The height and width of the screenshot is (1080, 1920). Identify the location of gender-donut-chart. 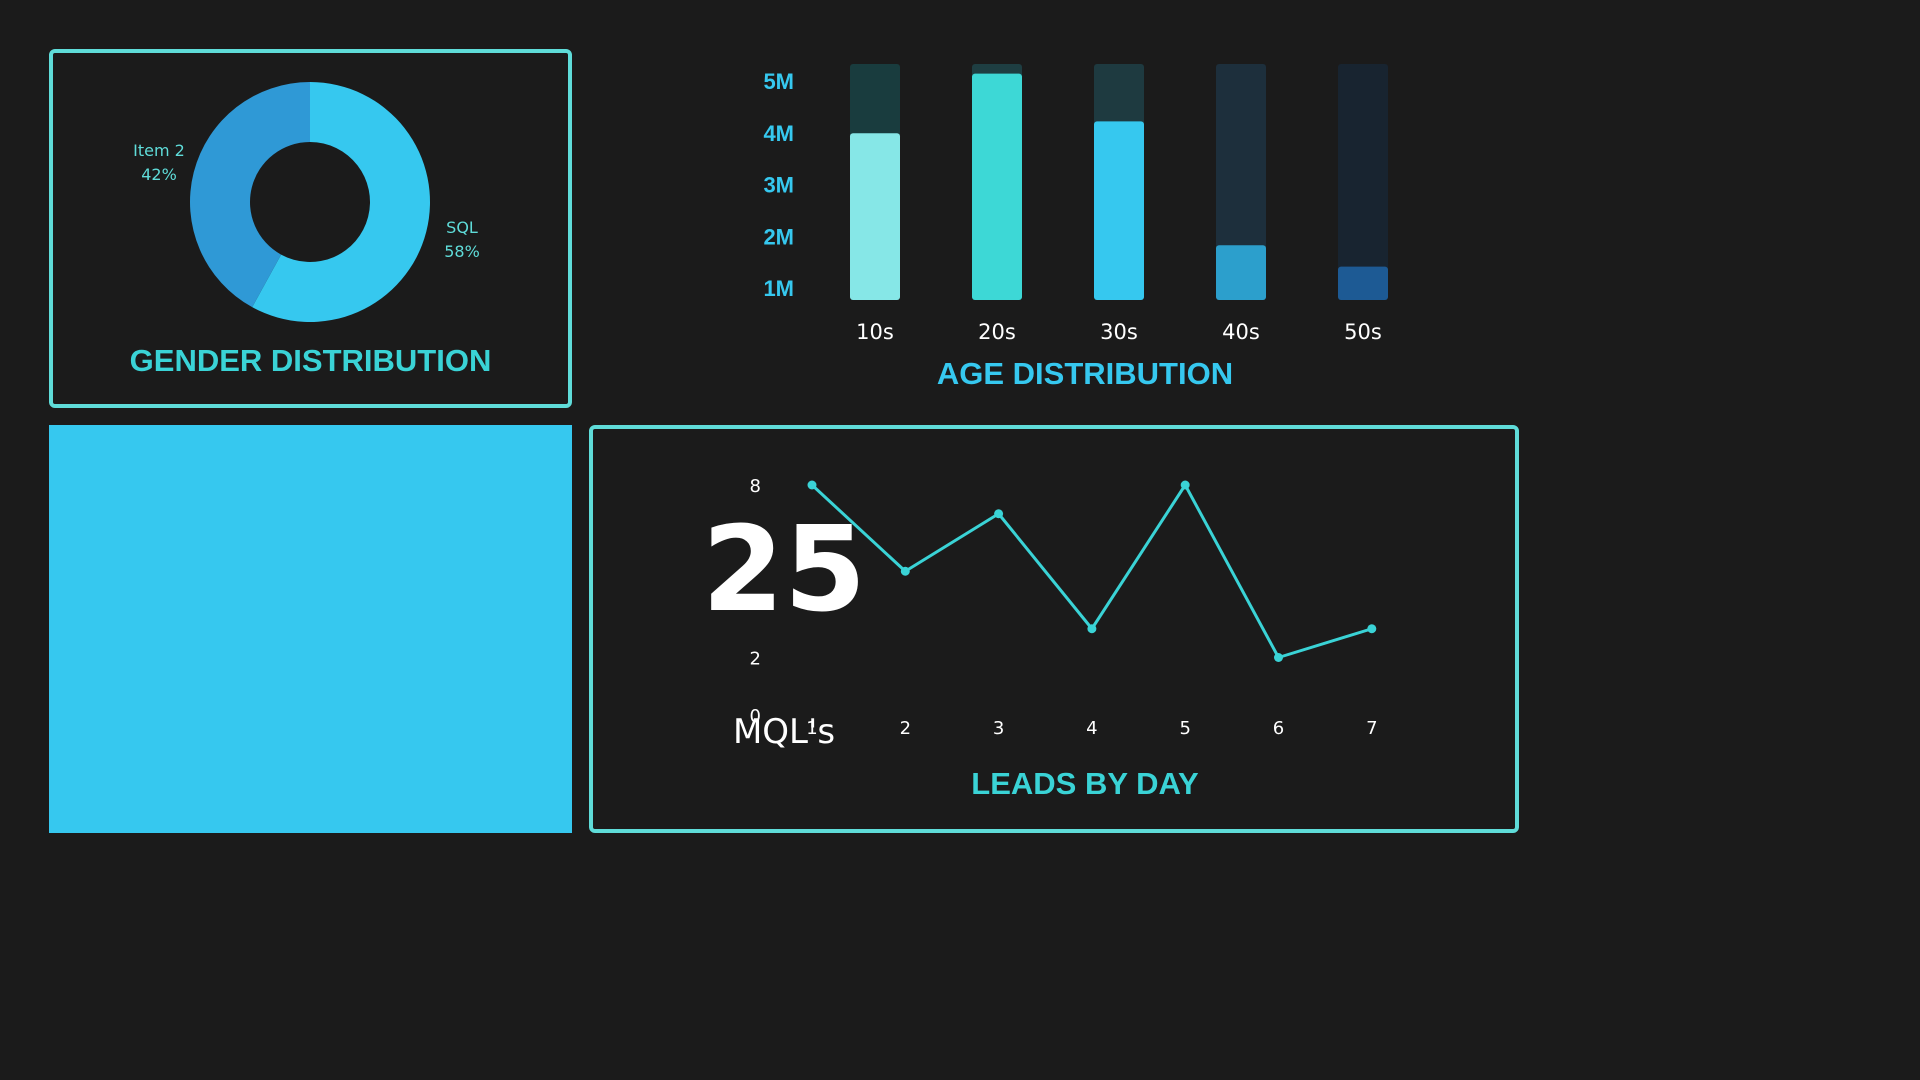
(310, 202).